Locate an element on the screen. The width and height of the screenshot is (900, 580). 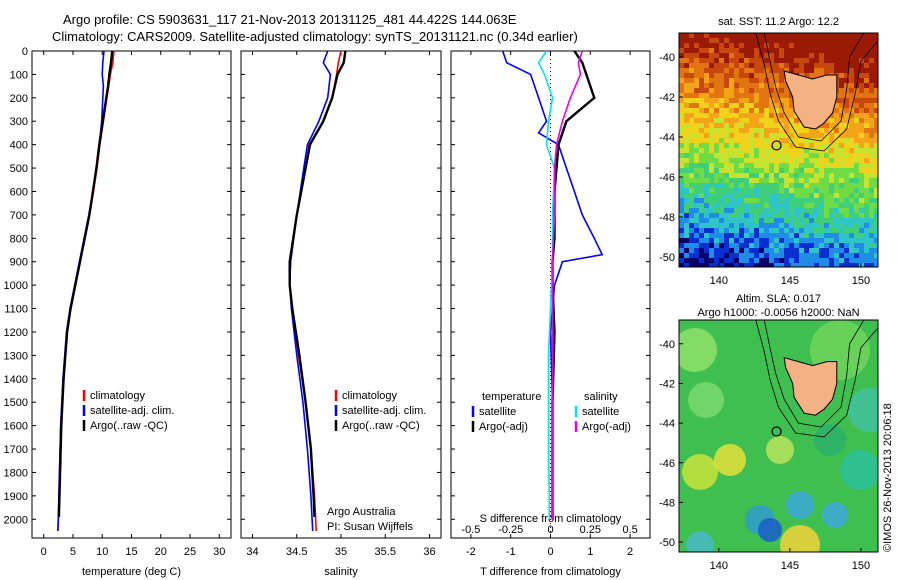
legend-title-salinity: salinity is located at coordinates (601, 397).